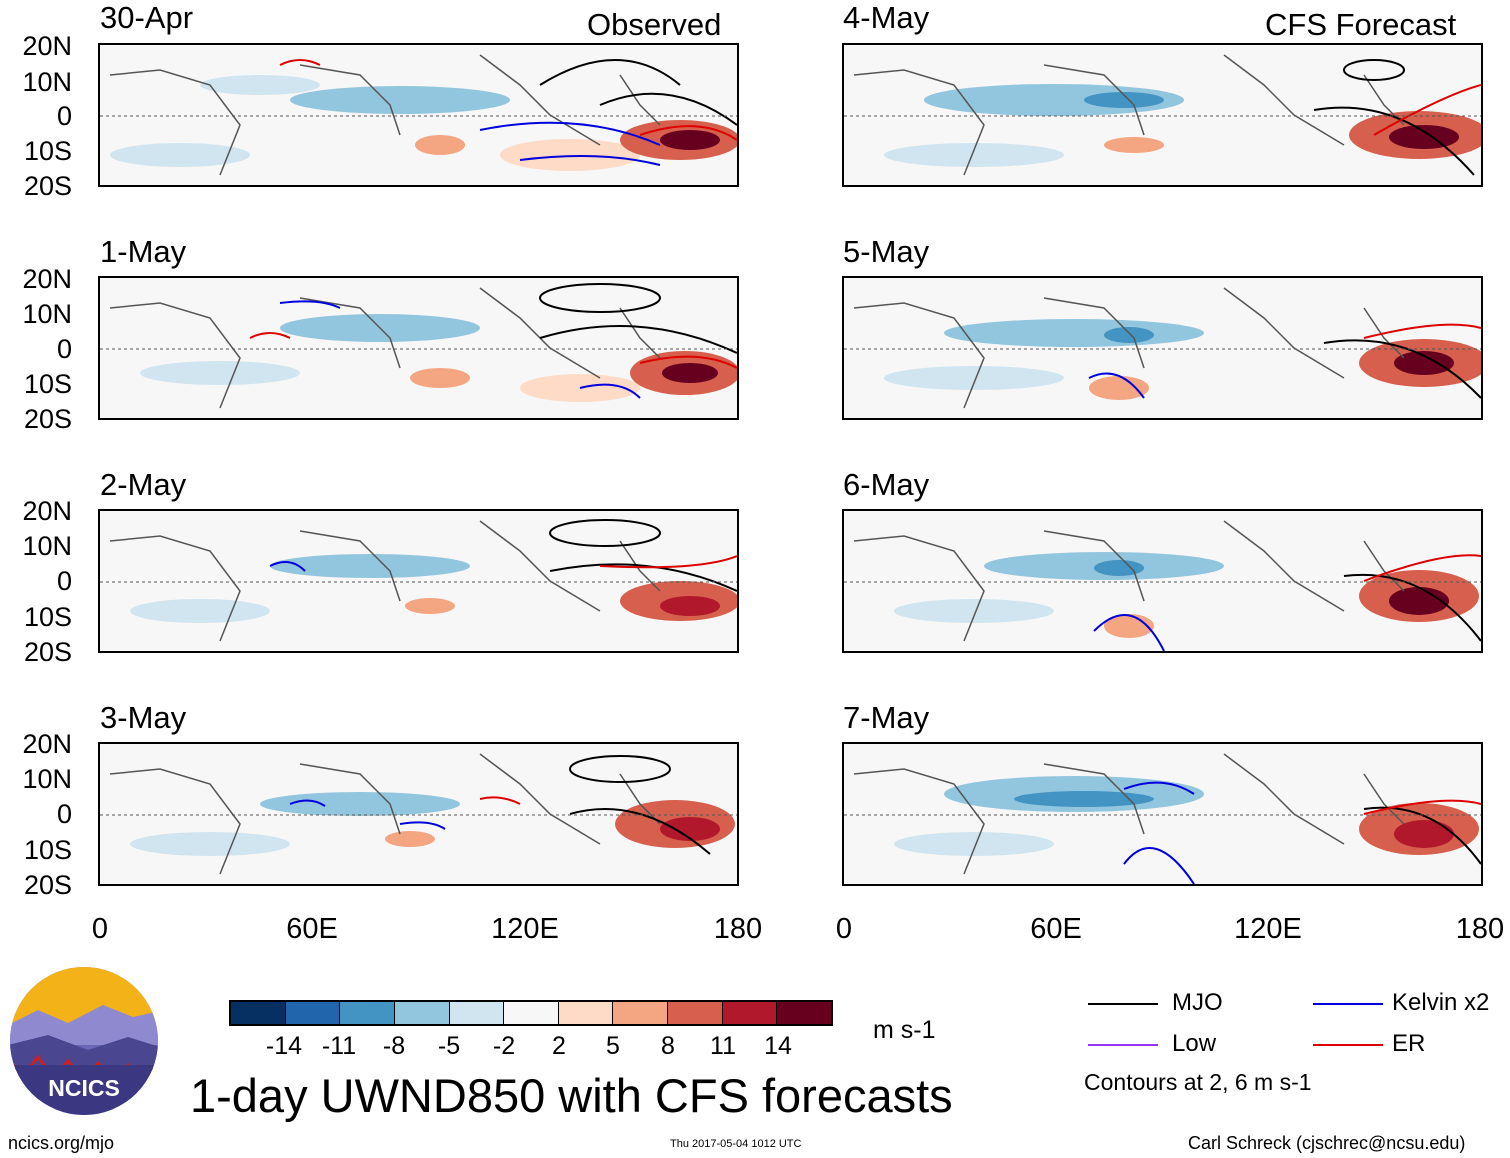 Image resolution: width=1510 pixels, height=1158 pixels. Describe the element at coordinates (418, 348) in the screenshot. I see `map-panel-observed-1-may` at that location.